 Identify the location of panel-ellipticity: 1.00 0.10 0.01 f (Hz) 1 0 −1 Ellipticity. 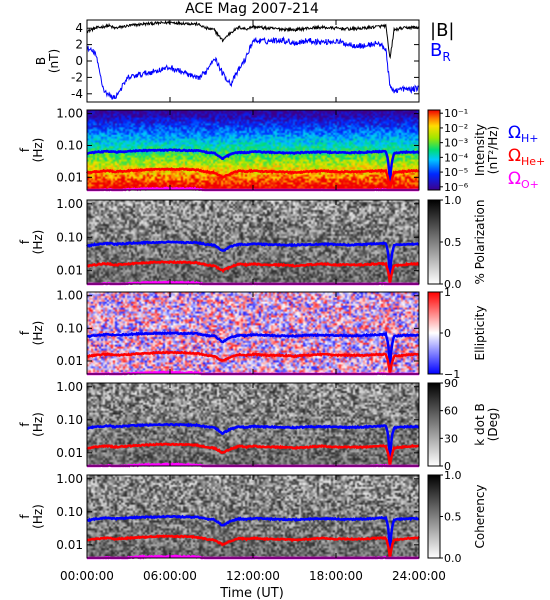
(252, 333).